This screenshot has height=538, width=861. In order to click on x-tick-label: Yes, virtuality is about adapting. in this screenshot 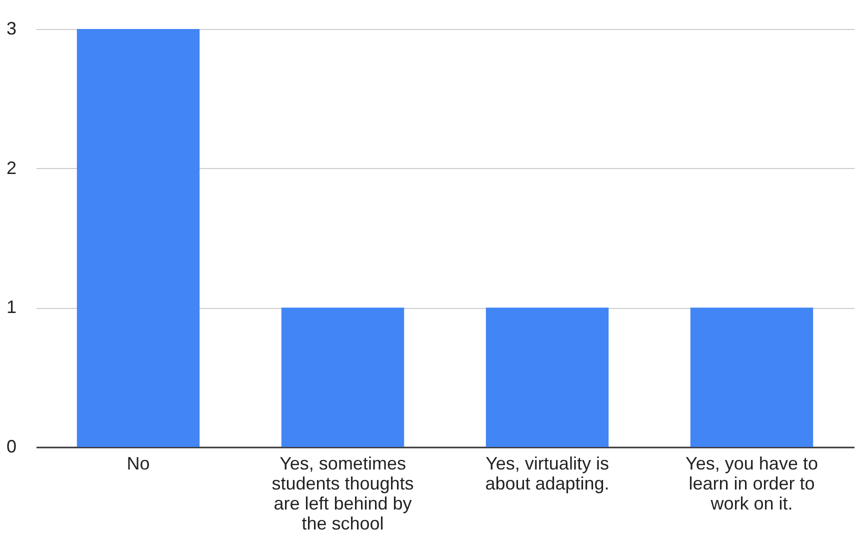, I will do `click(547, 474)`.